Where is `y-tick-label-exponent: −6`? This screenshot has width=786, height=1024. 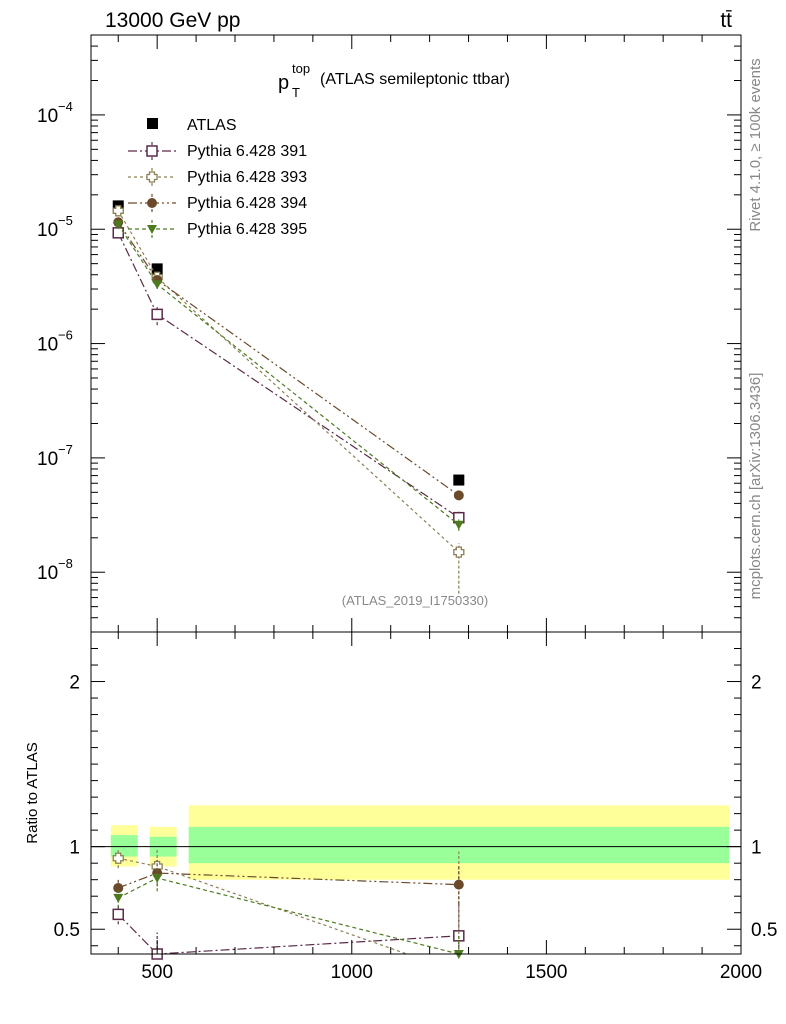
y-tick-label-exponent: −6 is located at coordinates (65, 335).